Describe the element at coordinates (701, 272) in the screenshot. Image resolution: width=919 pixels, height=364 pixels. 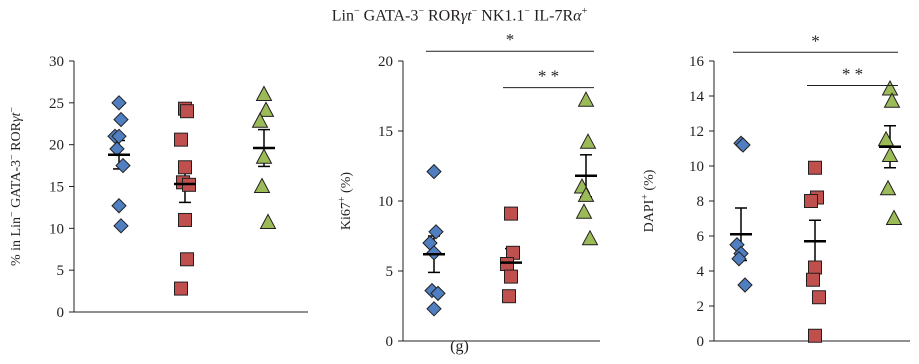
I see `y-tick-label: 4` at that location.